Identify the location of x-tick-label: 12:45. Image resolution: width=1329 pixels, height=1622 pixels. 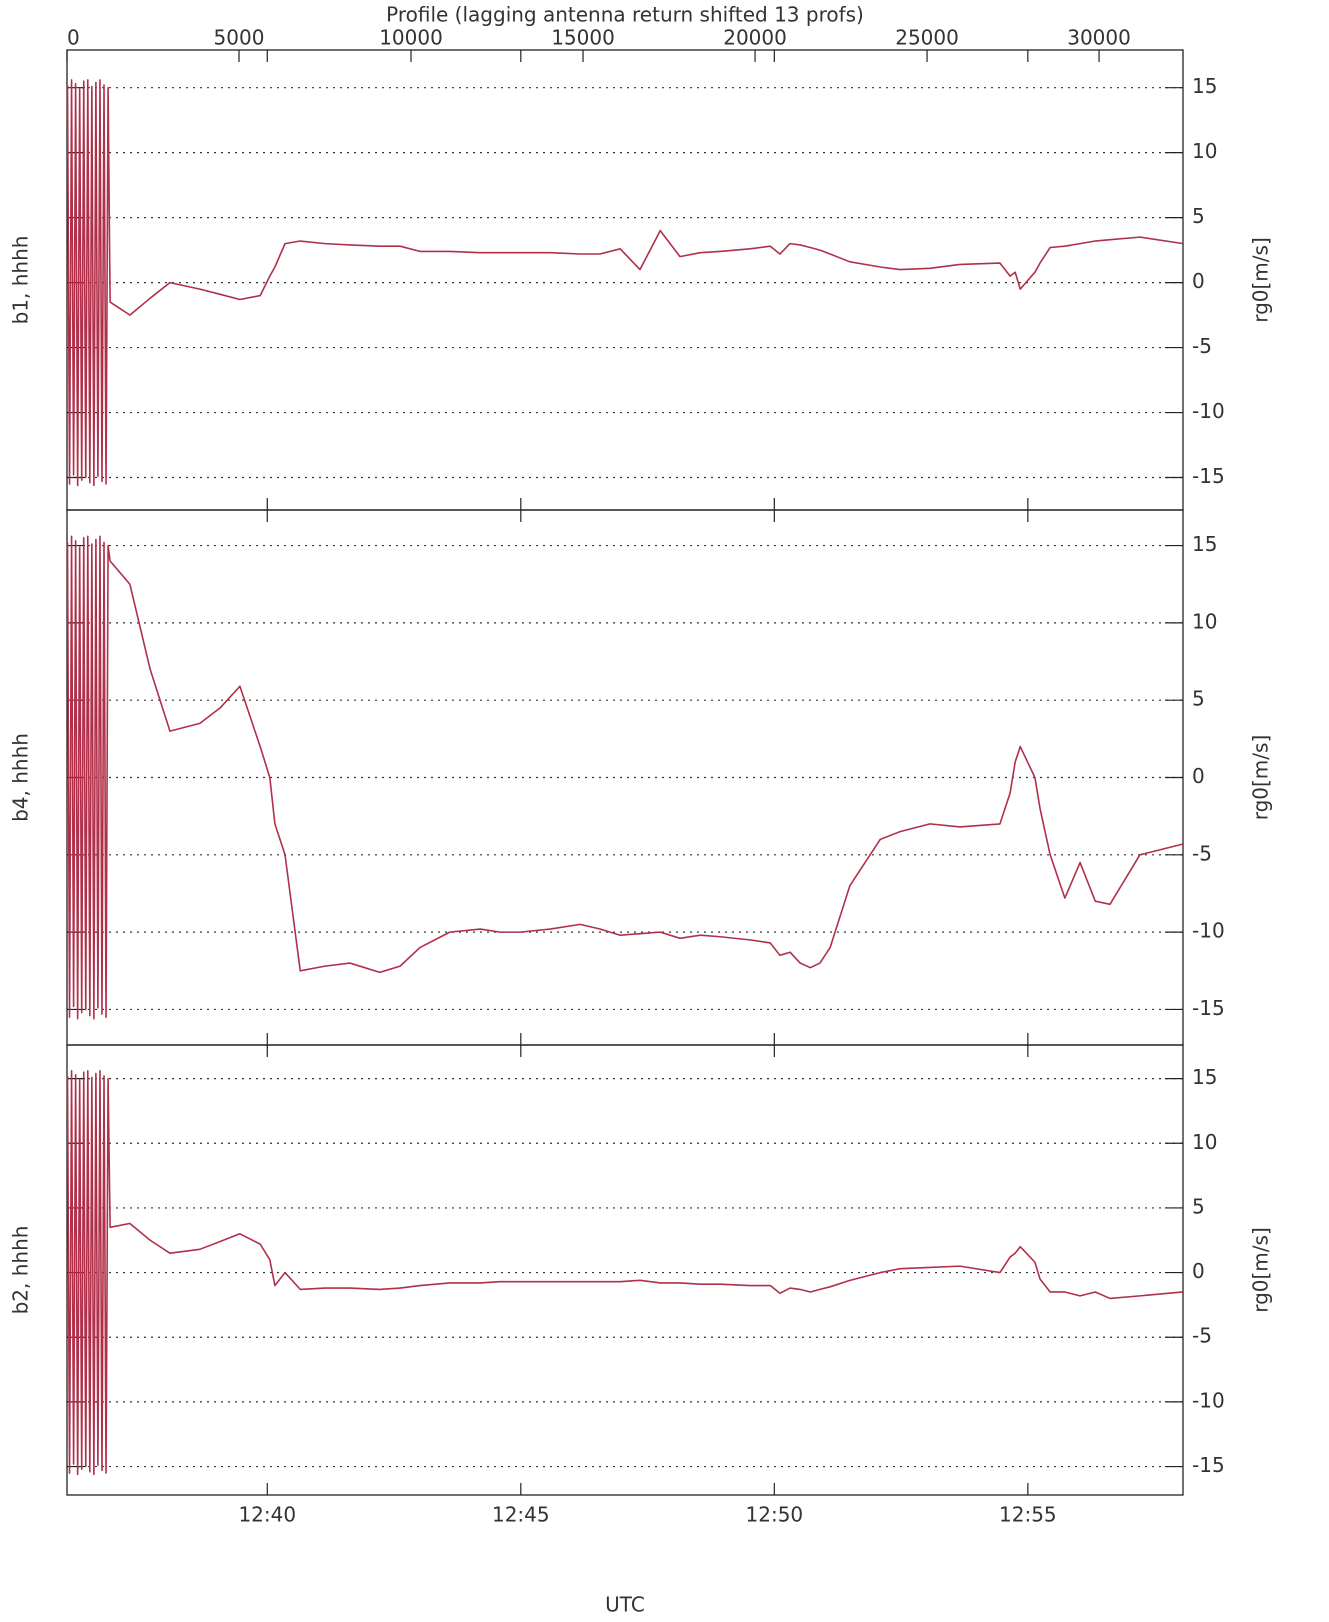
(521, 1515).